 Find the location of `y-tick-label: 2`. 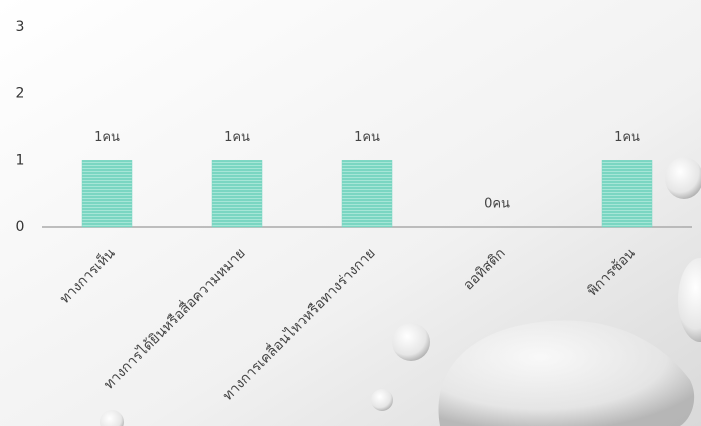

y-tick-label: 2 is located at coordinates (20, 94).